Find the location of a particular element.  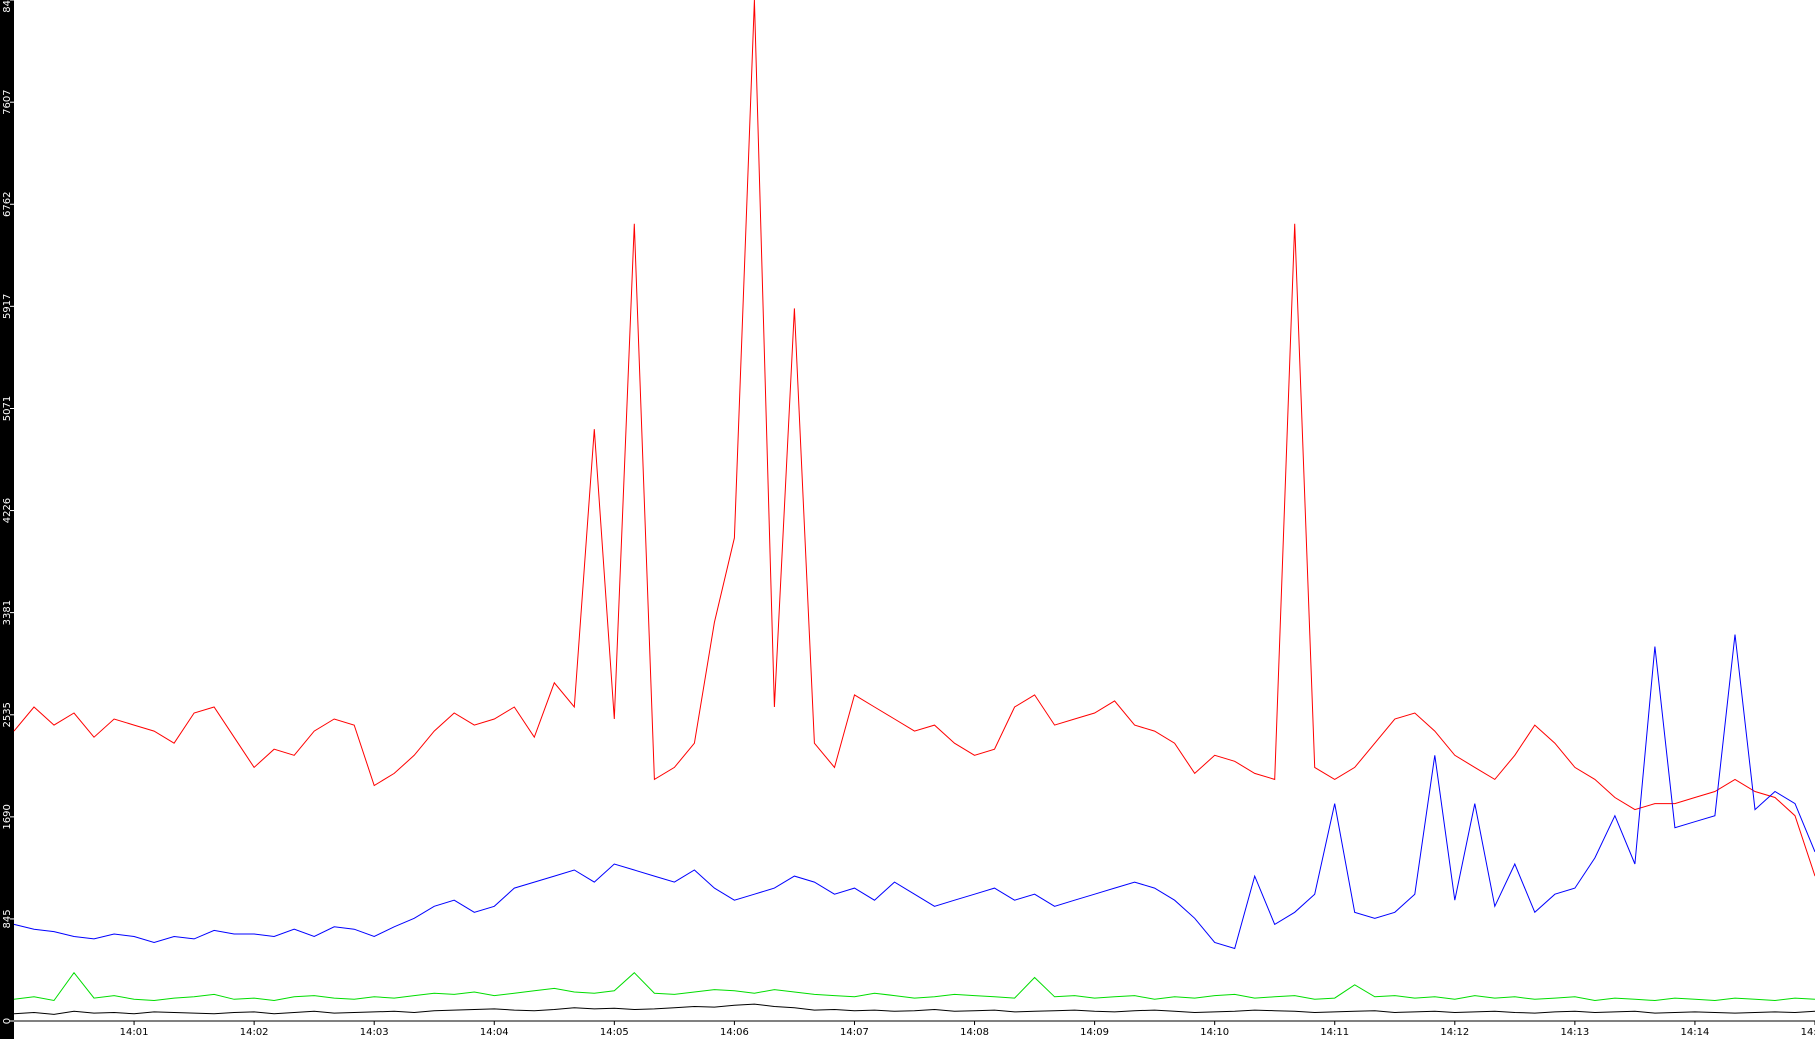

y-tick-label: 845 is located at coordinates (7, 918).